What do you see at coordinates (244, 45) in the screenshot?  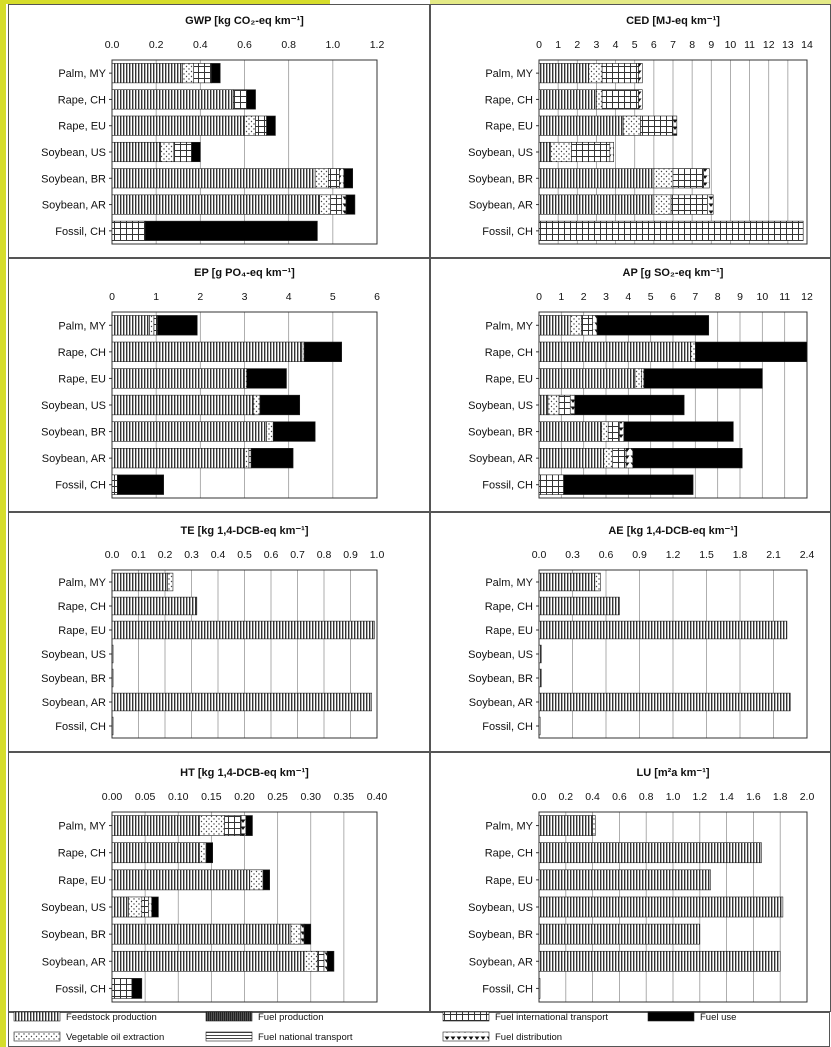 I see `x-tick-label: 0.6` at bounding box center [244, 45].